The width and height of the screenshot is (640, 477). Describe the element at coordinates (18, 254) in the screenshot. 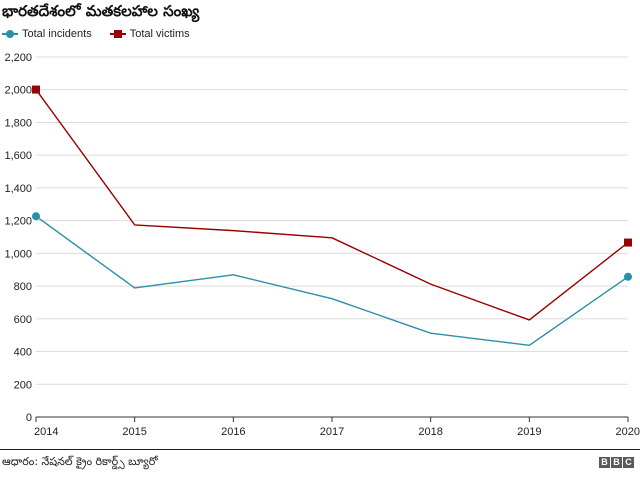

I see `y-tick-label: 1,000` at that location.